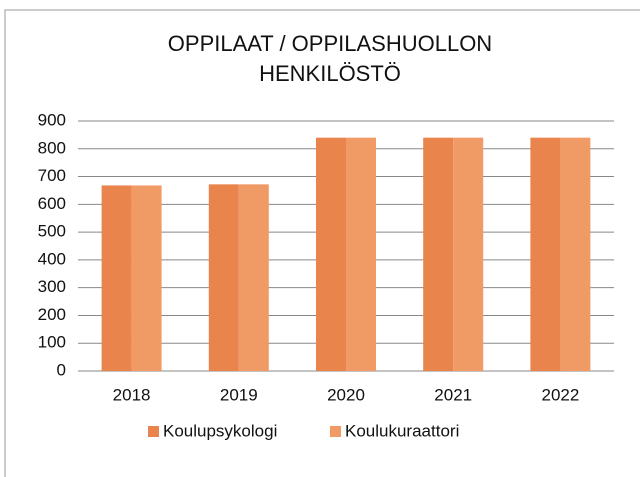  I want to click on legend-label: Koulukuraattori, so click(402, 430).